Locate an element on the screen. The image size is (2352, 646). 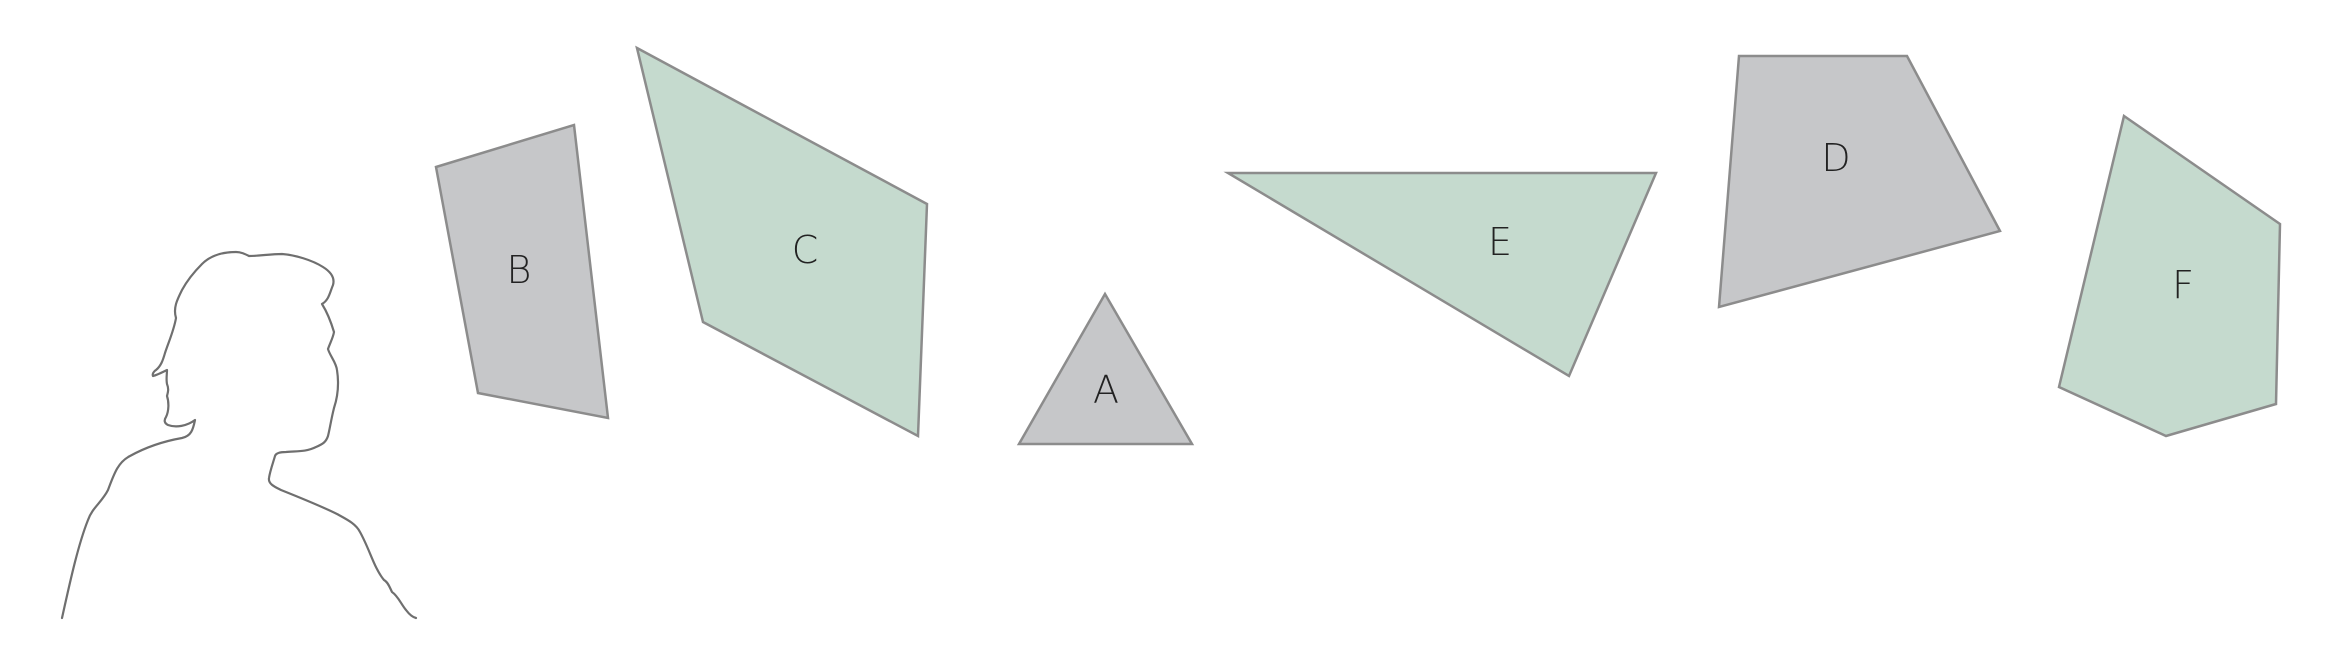
shape-a-polygon is located at coordinates (1105, 368).